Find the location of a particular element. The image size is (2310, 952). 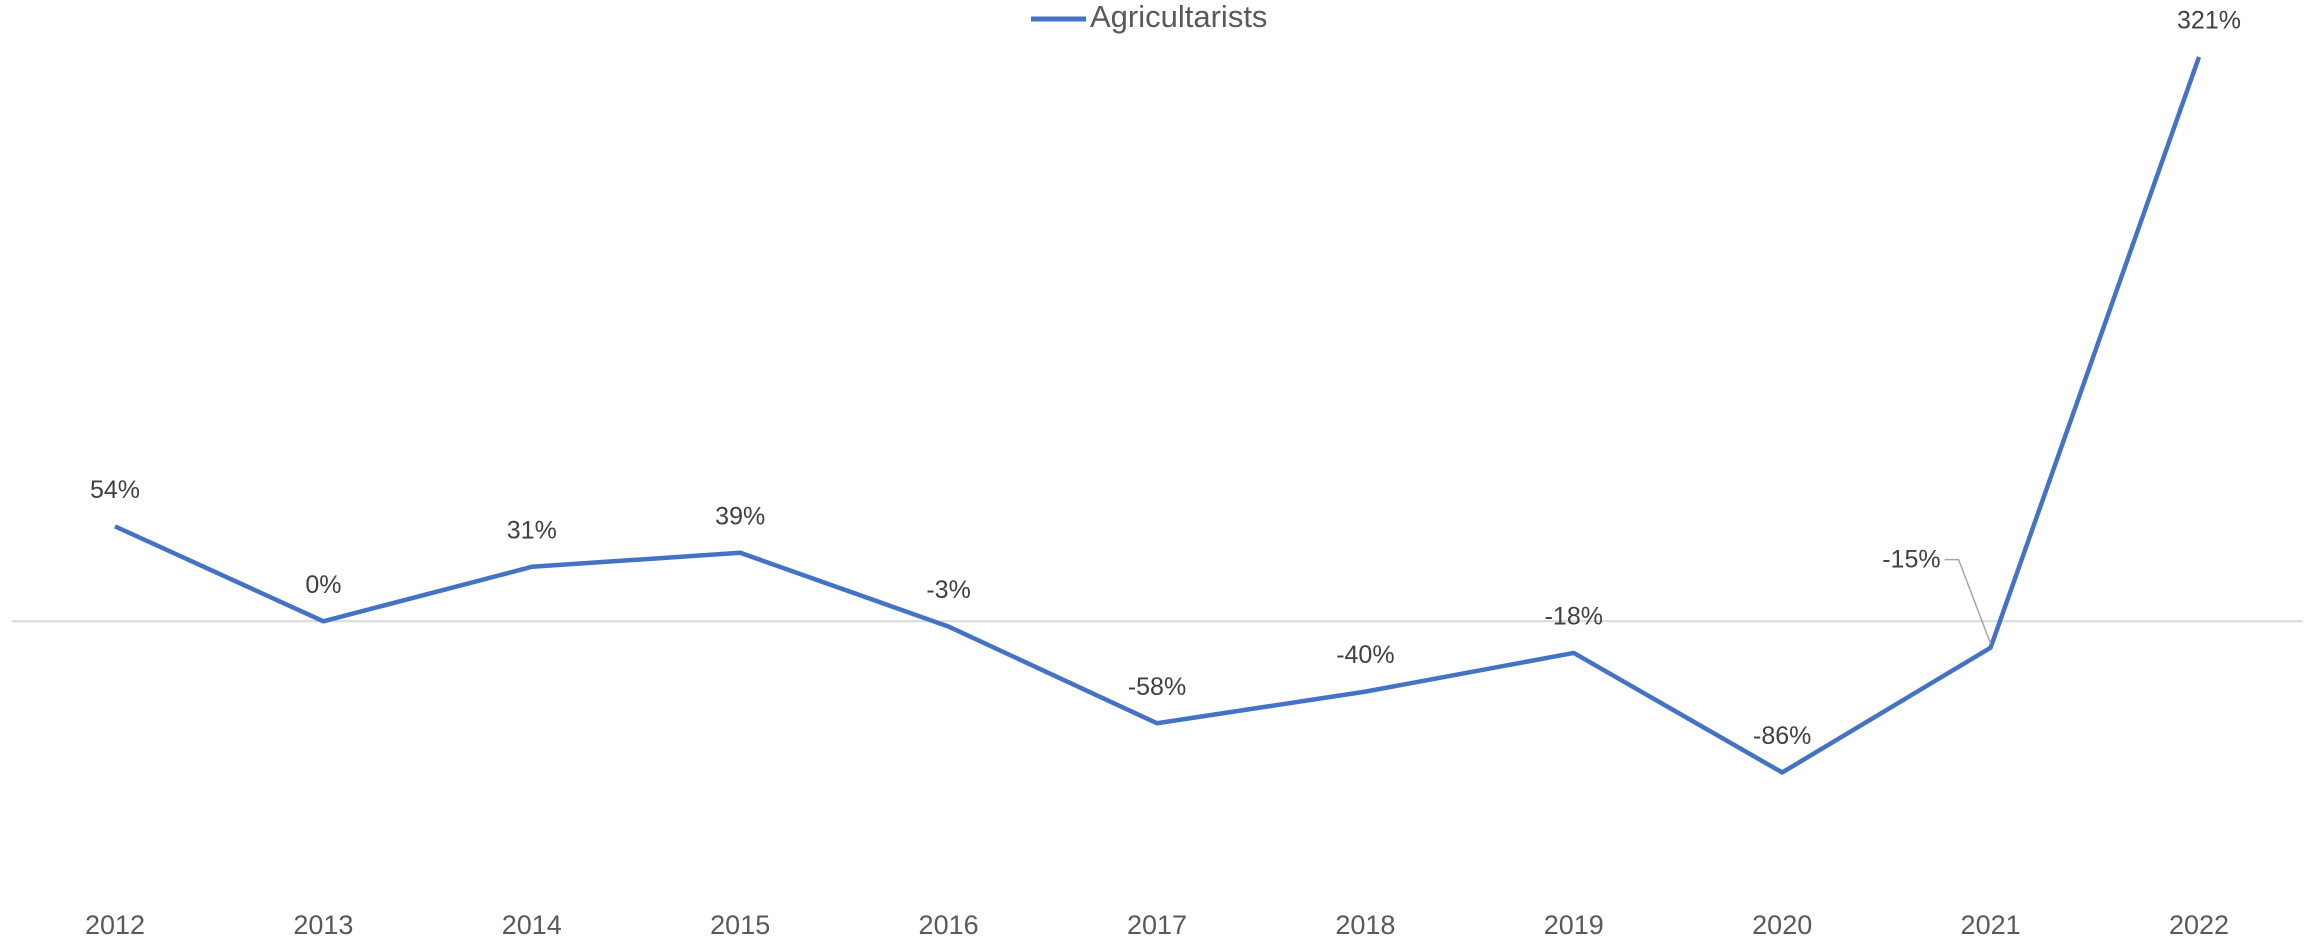

data-label: -58% is located at coordinates (1157, 687).